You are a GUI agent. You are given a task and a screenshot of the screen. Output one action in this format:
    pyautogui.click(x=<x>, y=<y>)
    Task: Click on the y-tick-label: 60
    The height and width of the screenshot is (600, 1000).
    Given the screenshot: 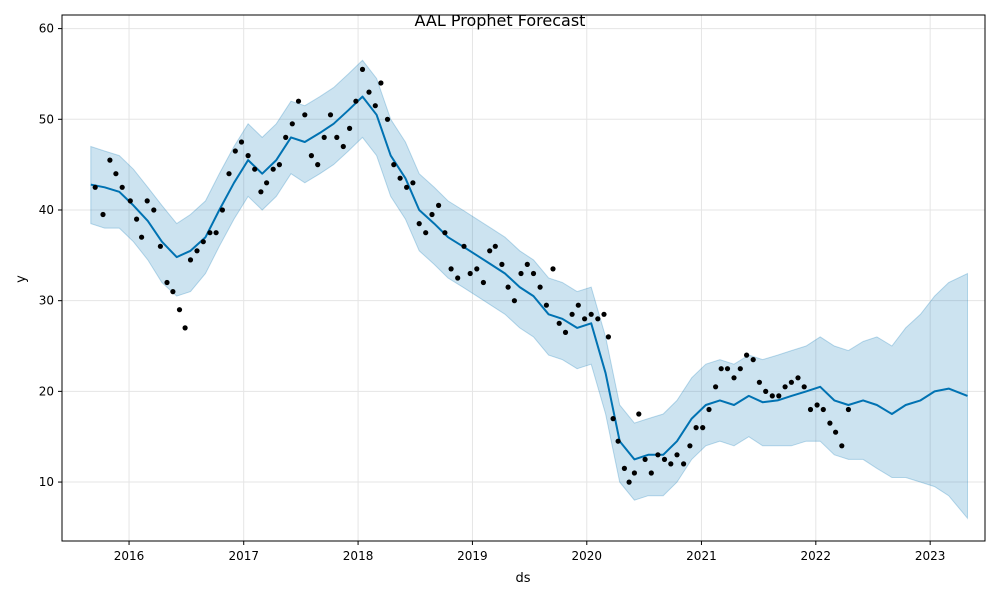 What is the action you would take?
    pyautogui.click(x=46, y=29)
    